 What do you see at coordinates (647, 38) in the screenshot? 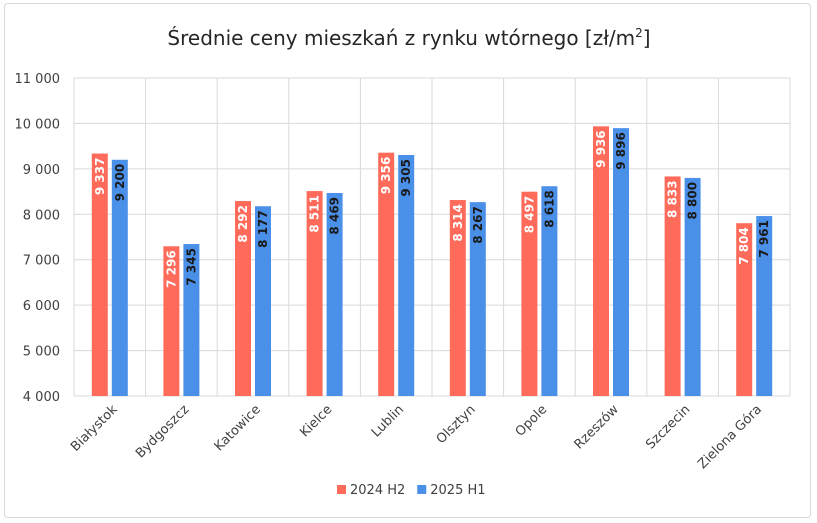
I see `chart-title-close: ]` at bounding box center [647, 38].